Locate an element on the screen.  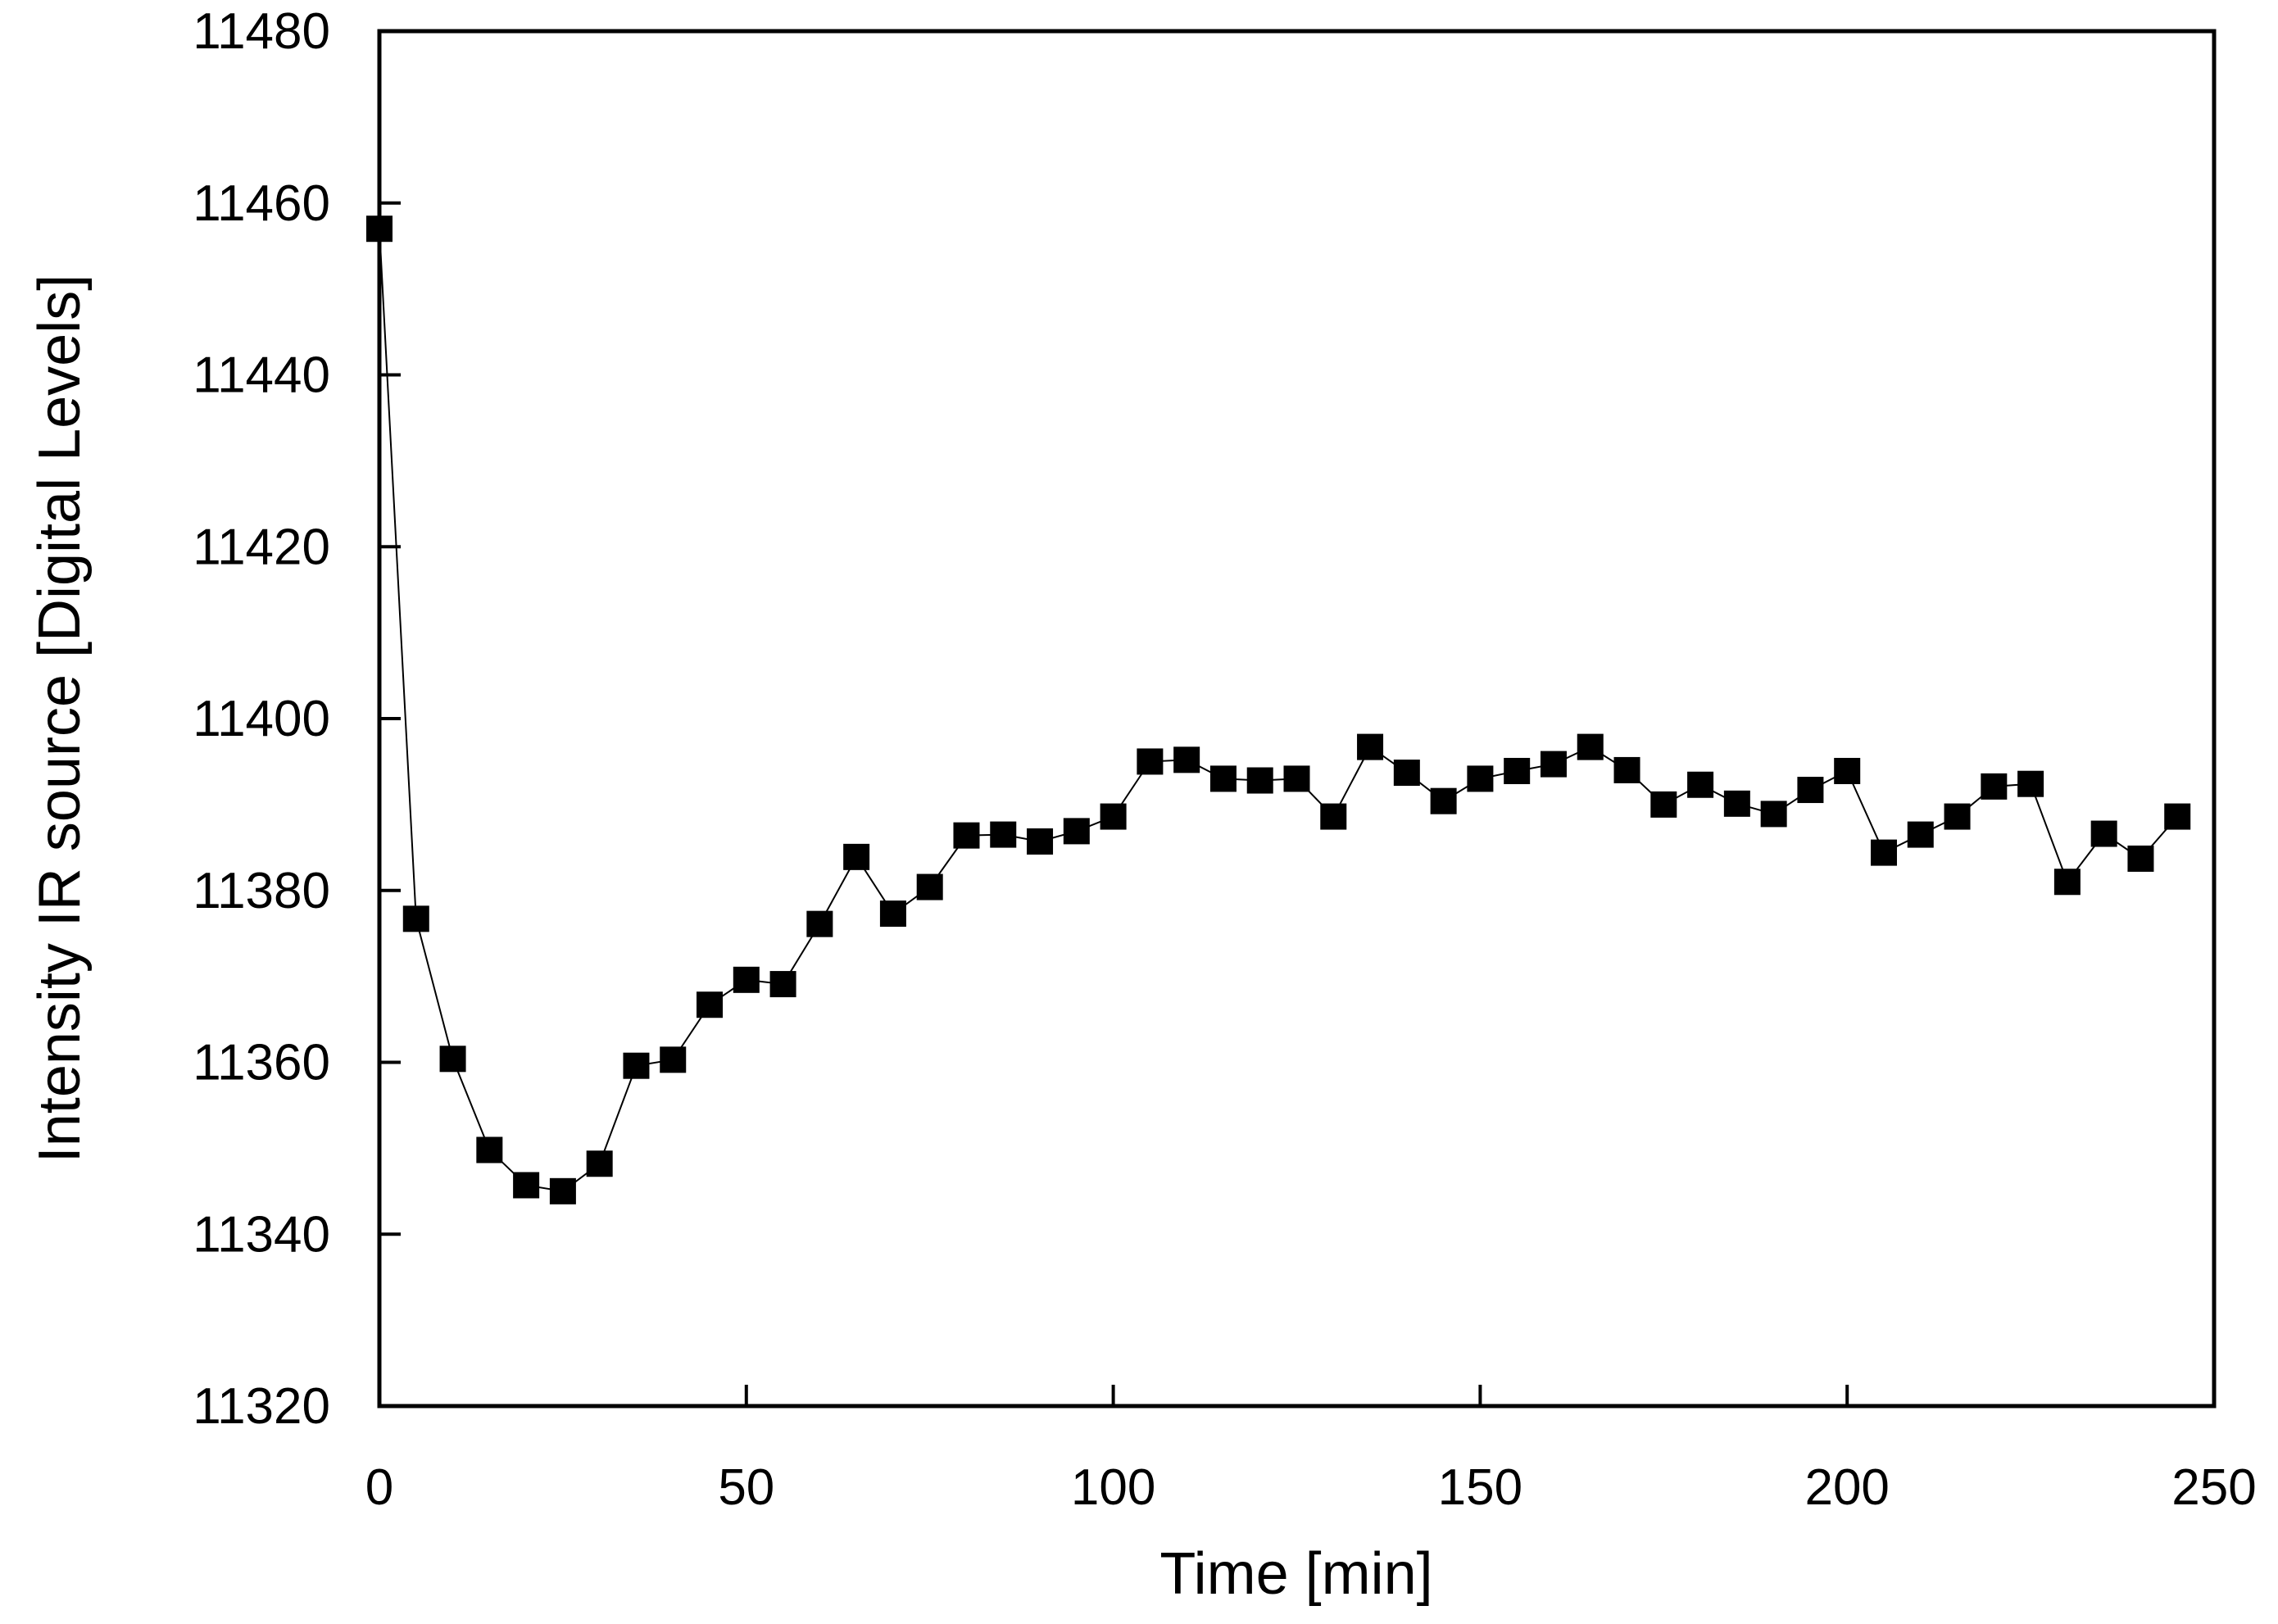
x-tick-label: 200 is located at coordinates (1846, 1487).